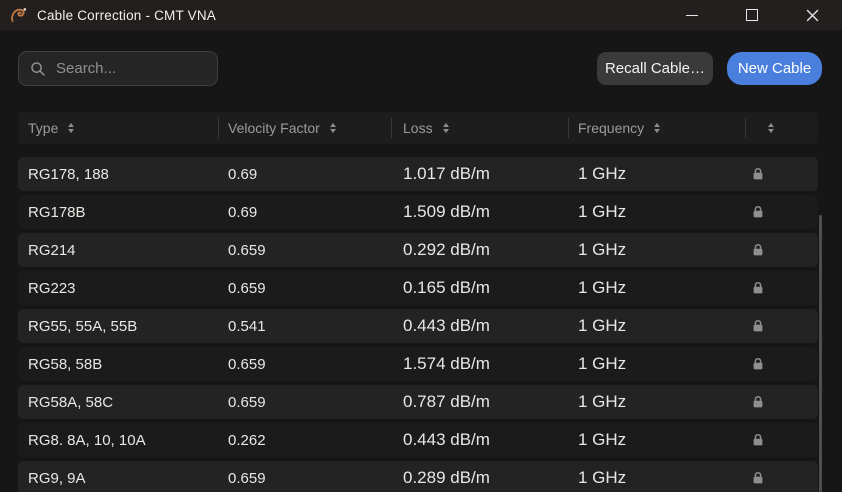 Image resolution: width=842 pixels, height=492 pixels. I want to click on column-header-label: Velocity Factor, so click(274, 128).